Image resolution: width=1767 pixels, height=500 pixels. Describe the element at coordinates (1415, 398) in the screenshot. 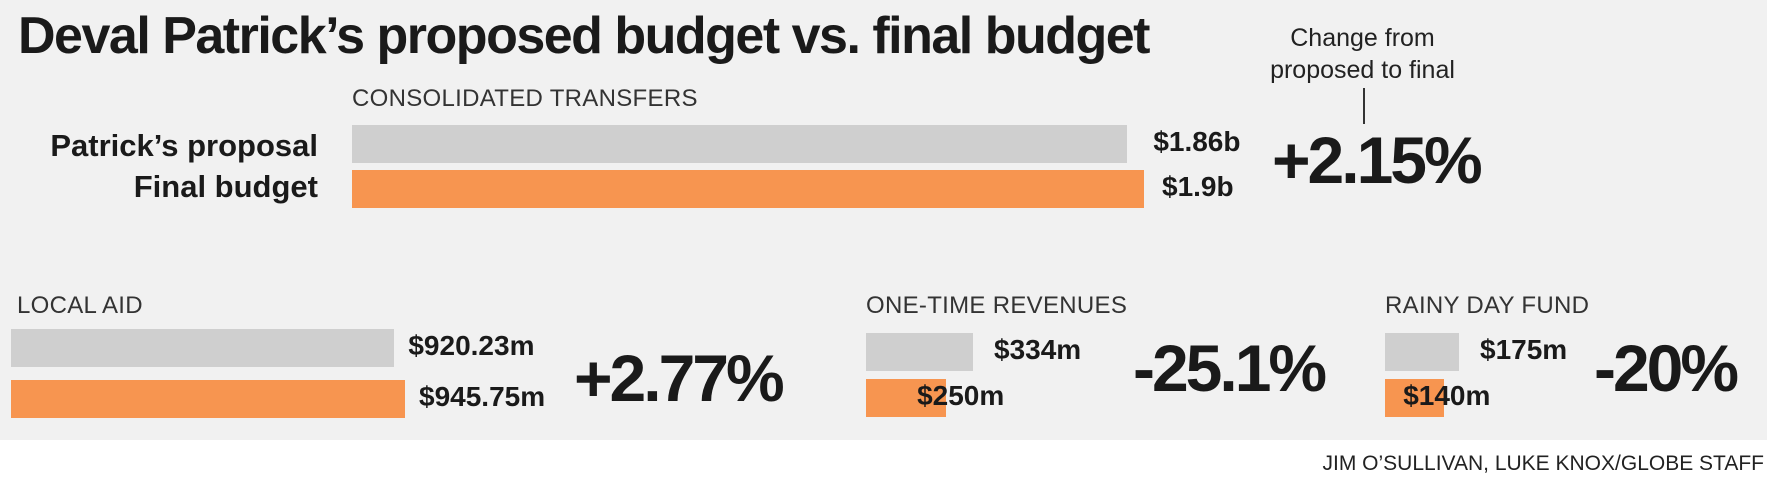

I see `bar-rainy-day-fund-final` at that location.